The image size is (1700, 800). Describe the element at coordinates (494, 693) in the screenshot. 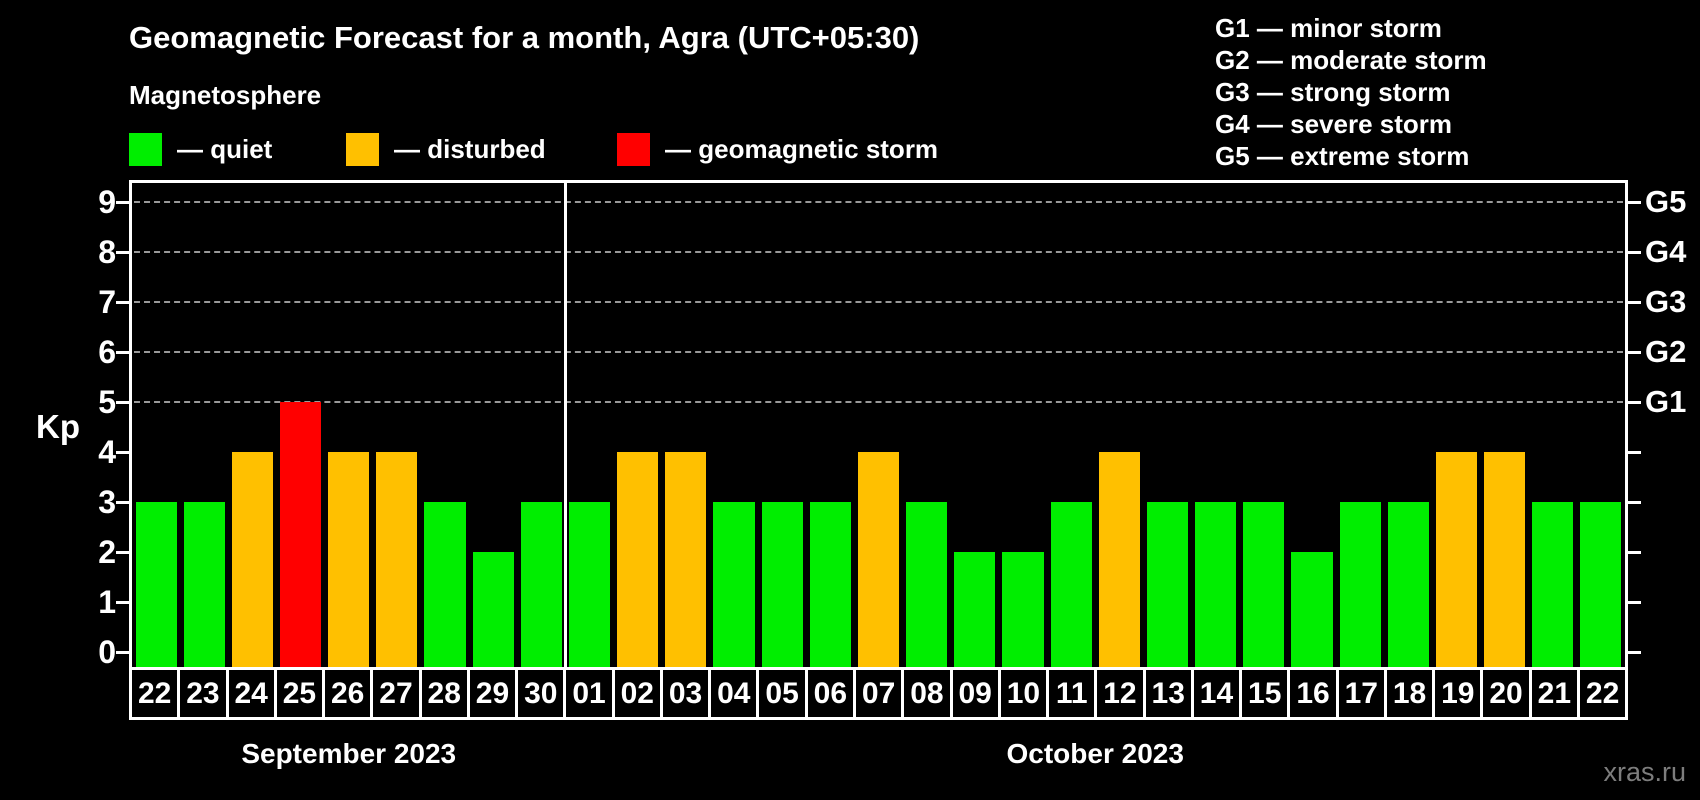

I see `date-label: 29` at that location.